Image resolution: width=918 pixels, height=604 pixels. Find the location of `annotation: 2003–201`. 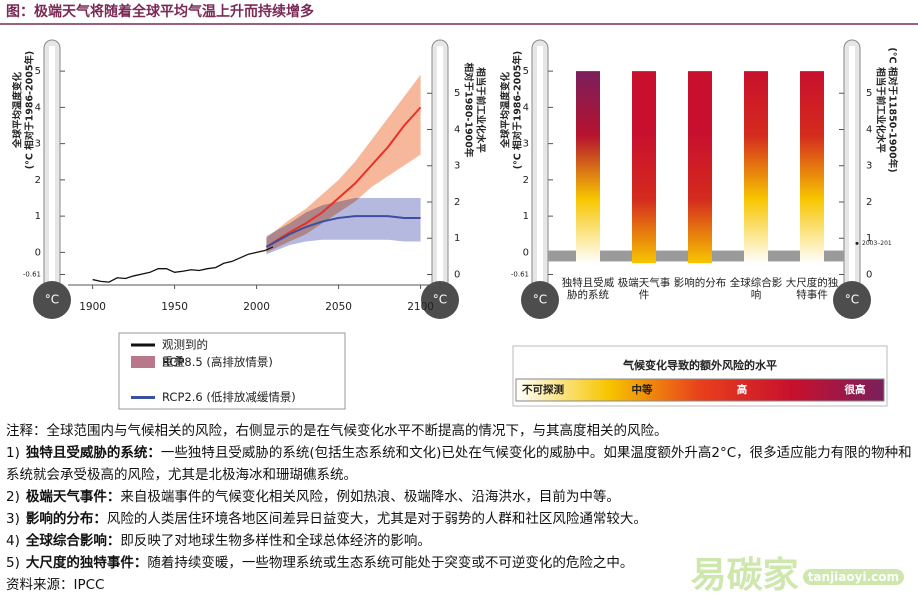

annotation: 2003–201 is located at coordinates (877, 243).